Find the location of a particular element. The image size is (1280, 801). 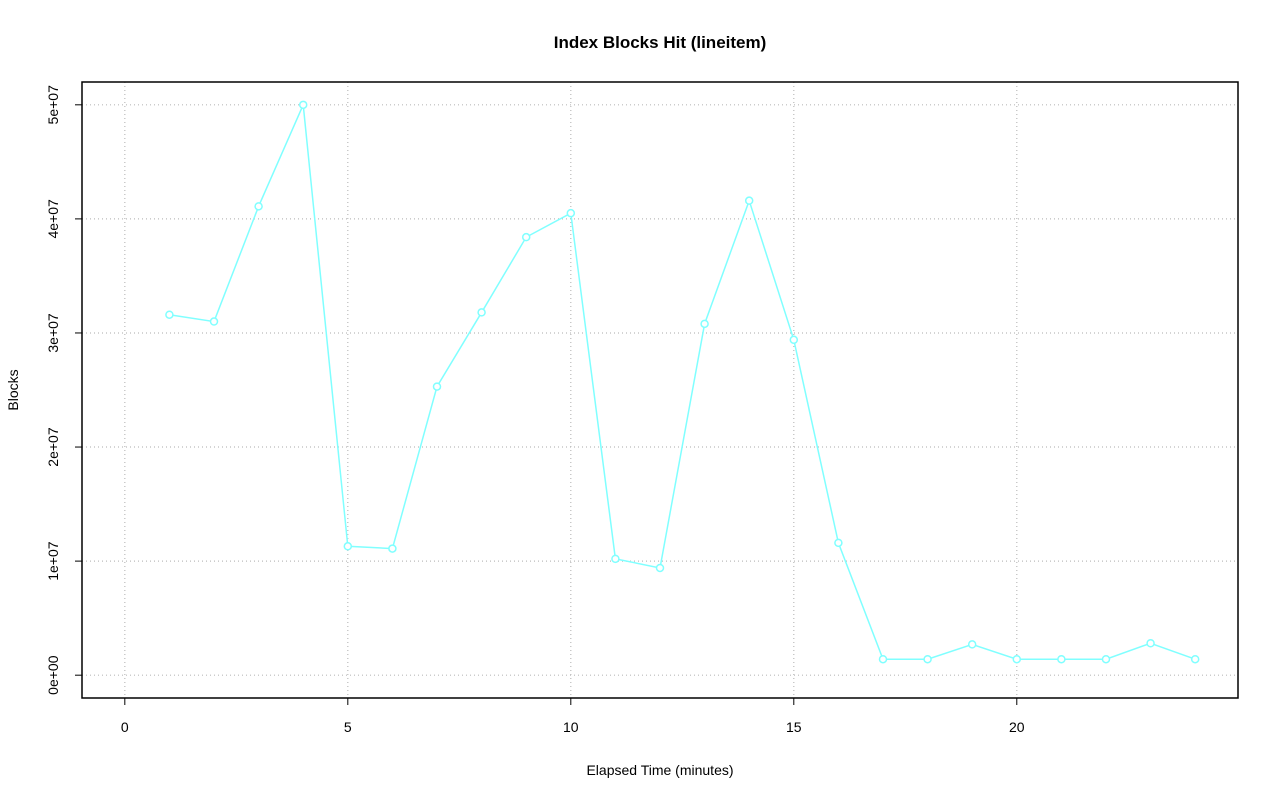

y-tick-label: 1e+07 is located at coordinates (53, 561).